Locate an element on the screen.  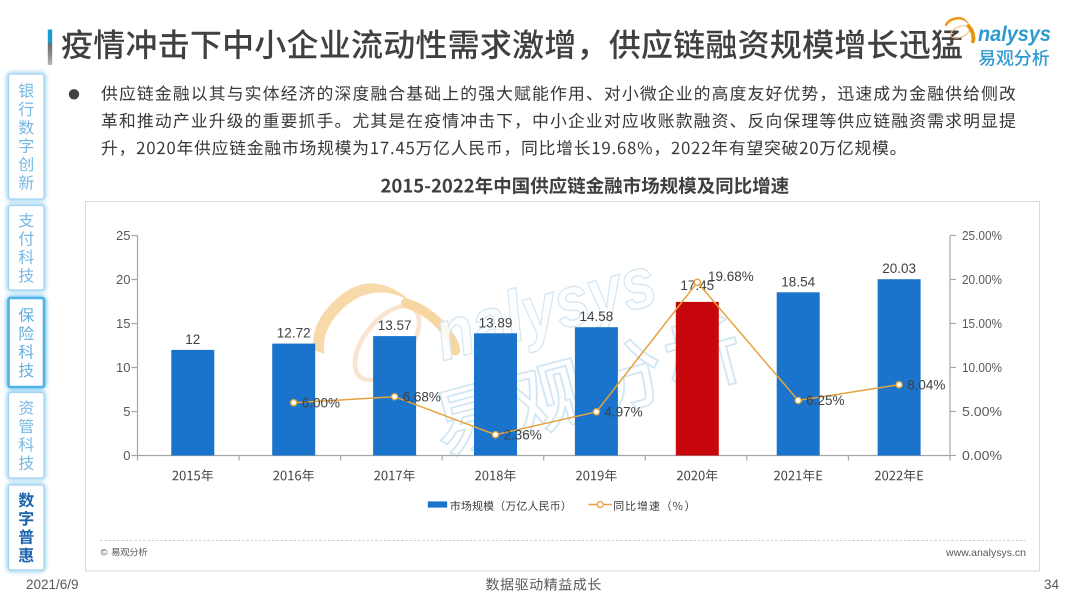
svg-text: 6.25% is located at coordinates (825, 400).